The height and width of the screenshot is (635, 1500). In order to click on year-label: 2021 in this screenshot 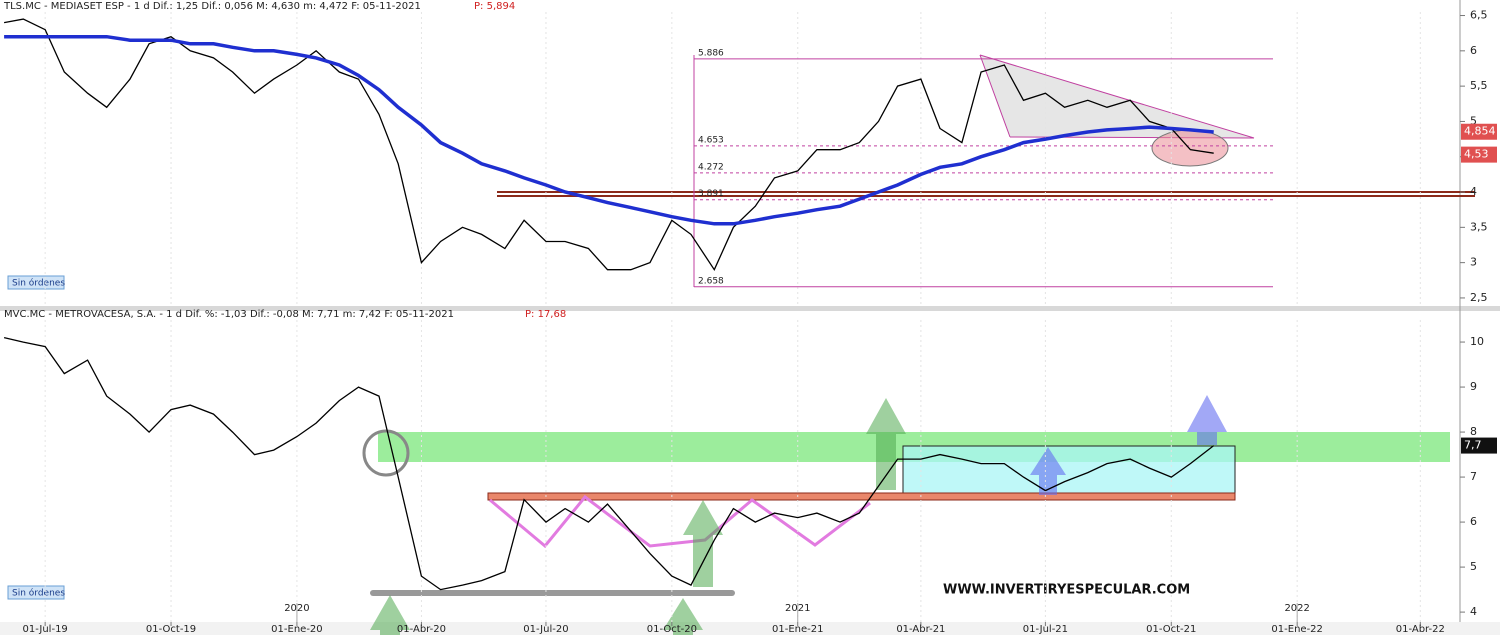, I will do `click(797, 608)`.